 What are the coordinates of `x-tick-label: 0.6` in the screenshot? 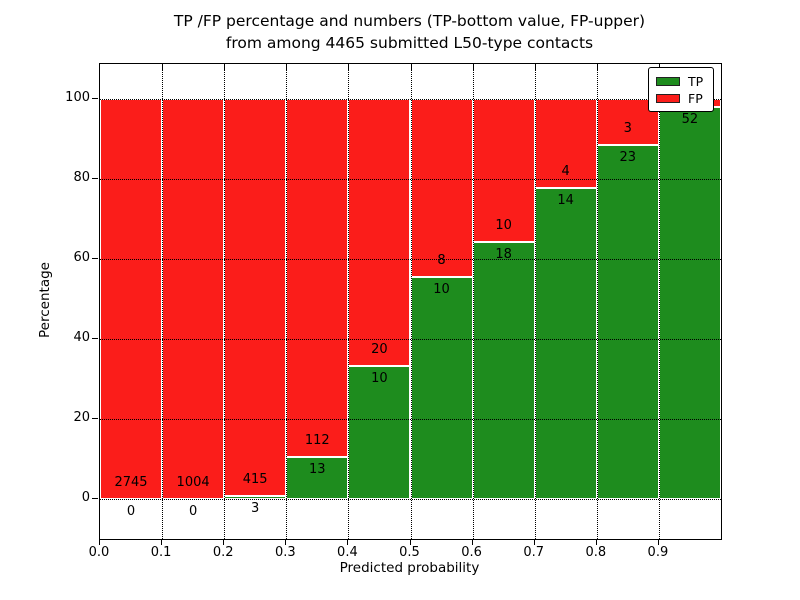 It's located at (471, 552).